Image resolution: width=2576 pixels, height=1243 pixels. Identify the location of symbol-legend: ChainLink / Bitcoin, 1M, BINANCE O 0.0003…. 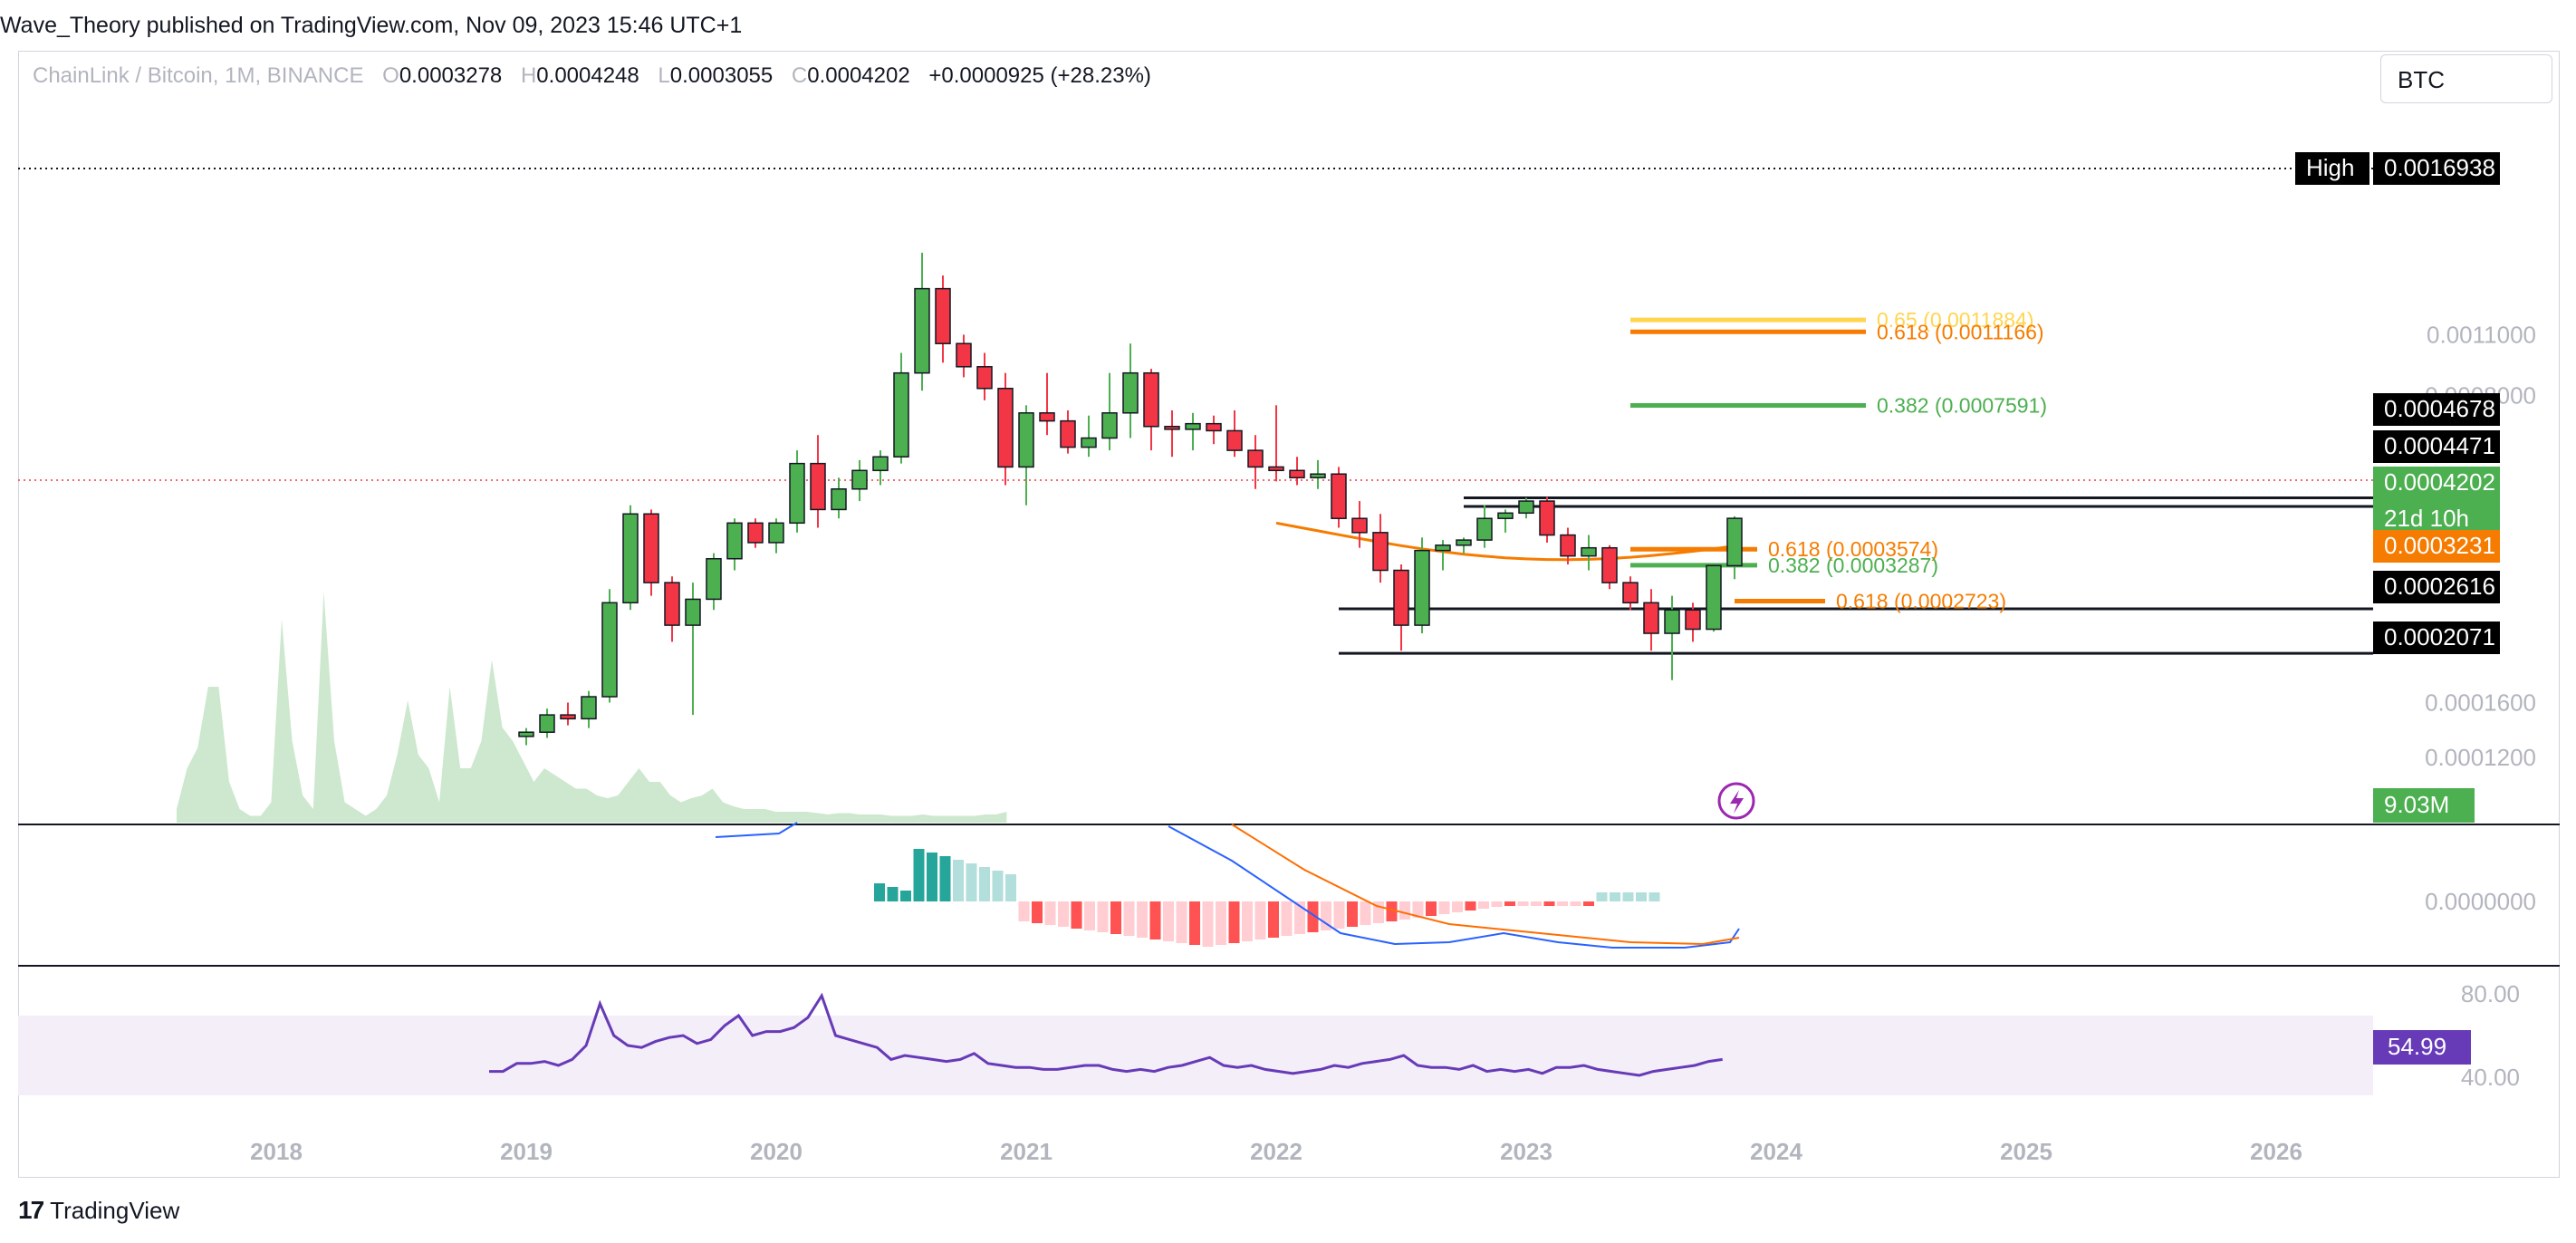
(592, 76).